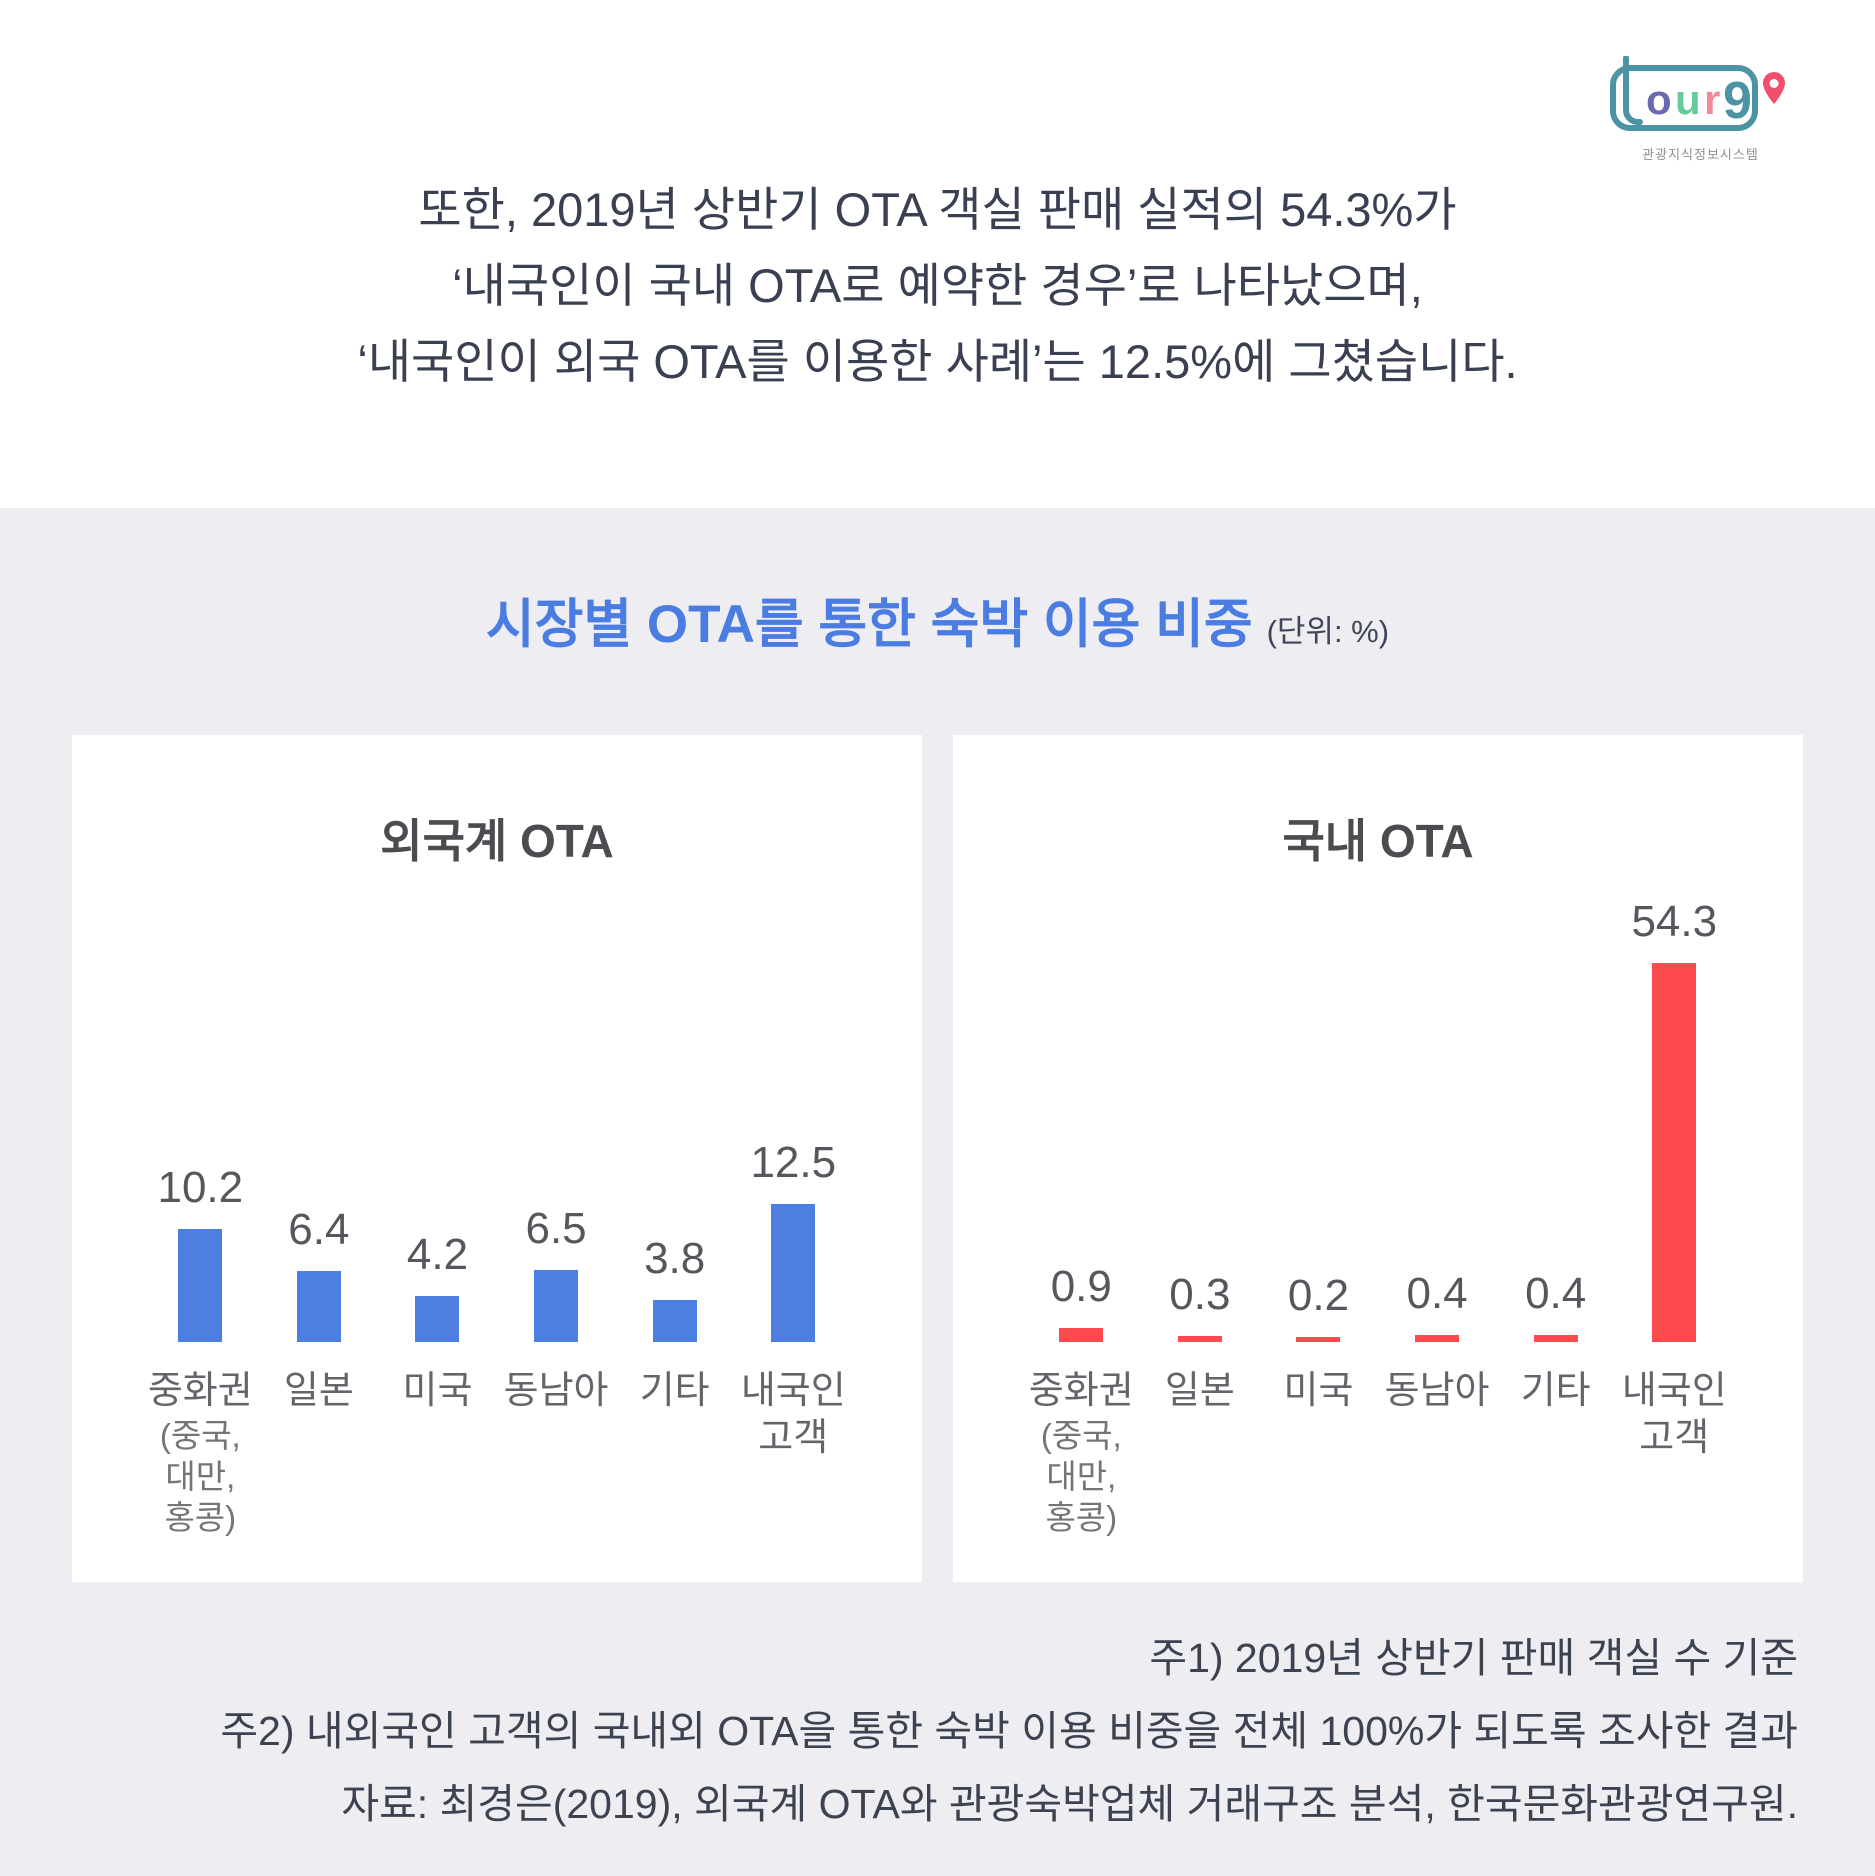 Image resolution: width=1875 pixels, height=1876 pixels. What do you see at coordinates (1473, 1658) in the screenshot?
I see `footnote-line-1: 주1) 2019년 상반기 판매 객실 수 기준` at bounding box center [1473, 1658].